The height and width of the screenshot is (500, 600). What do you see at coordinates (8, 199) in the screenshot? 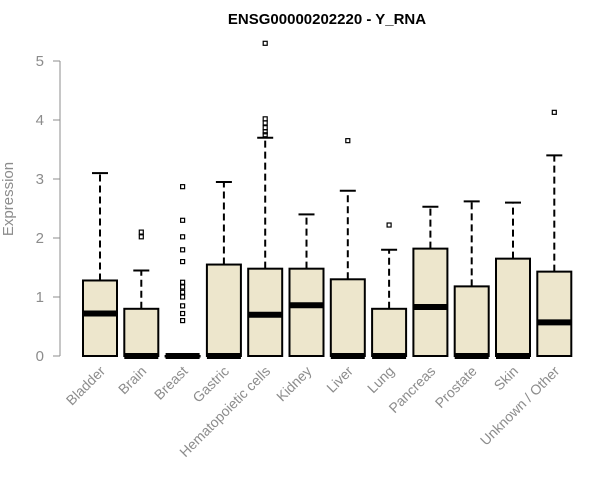
I see `y-axis-label: Expression` at bounding box center [8, 199].